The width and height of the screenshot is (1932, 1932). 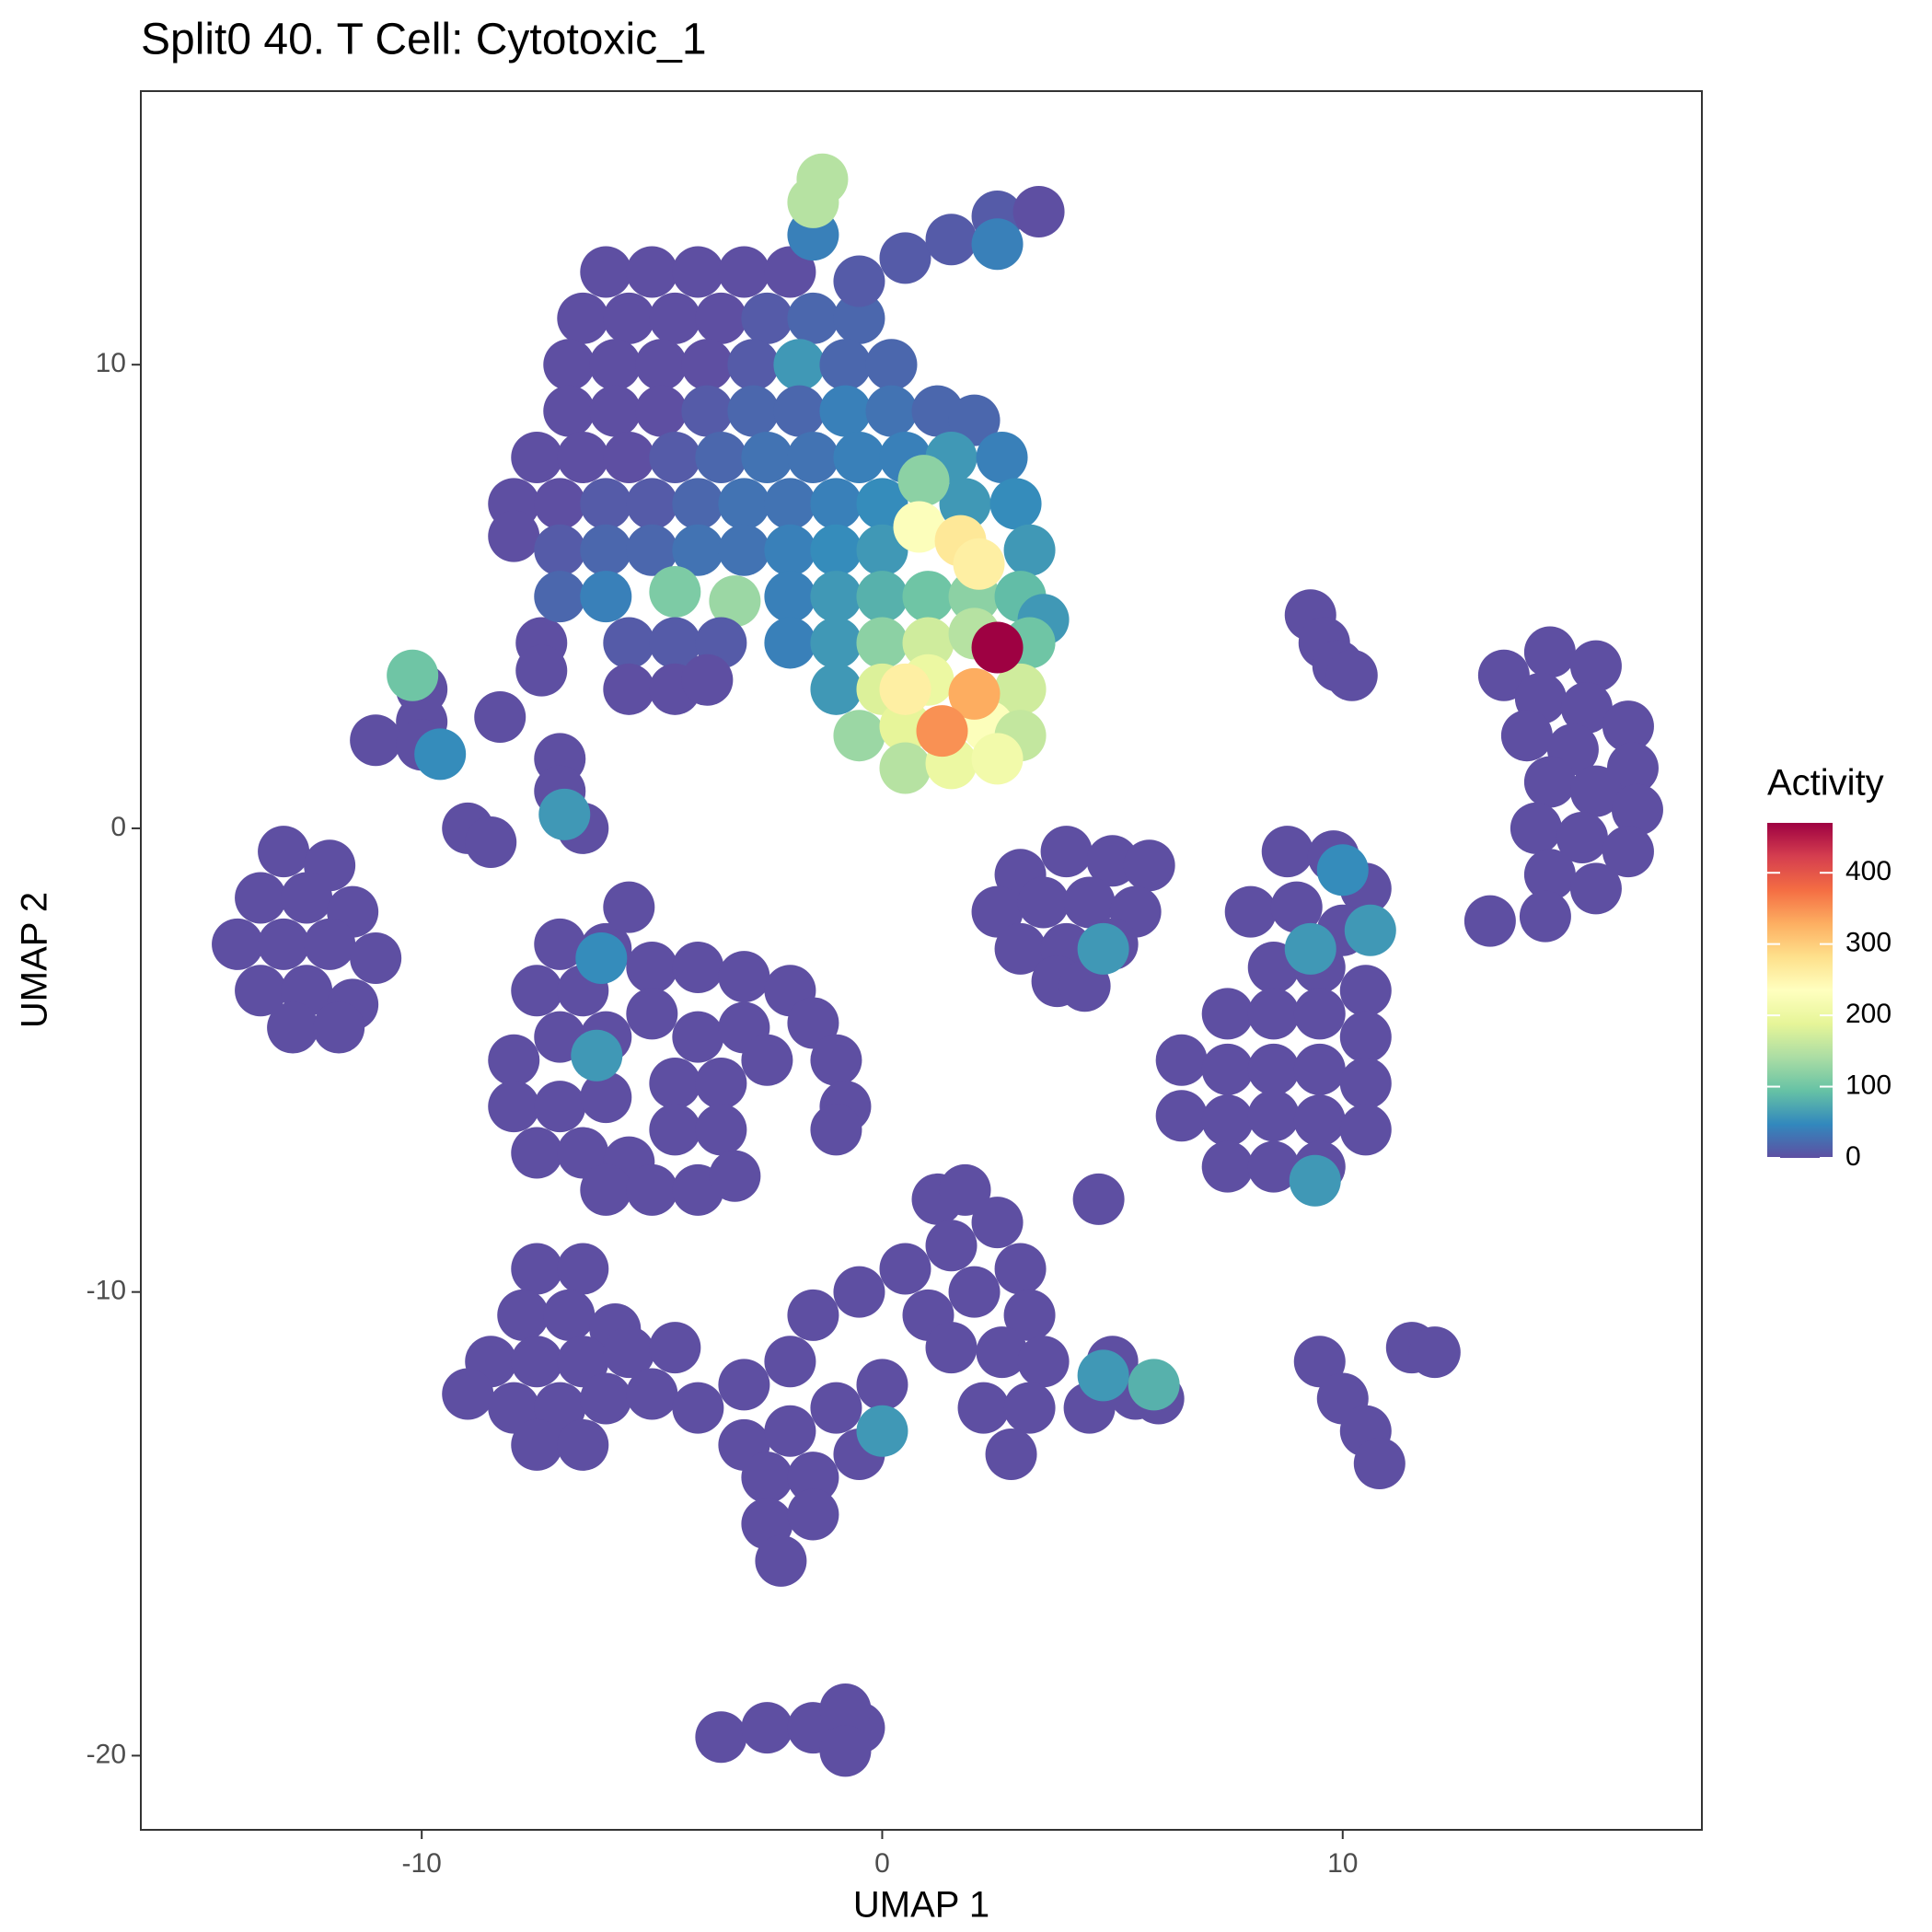 I want to click on x-tick-label: -10, so click(x=422, y=1864).